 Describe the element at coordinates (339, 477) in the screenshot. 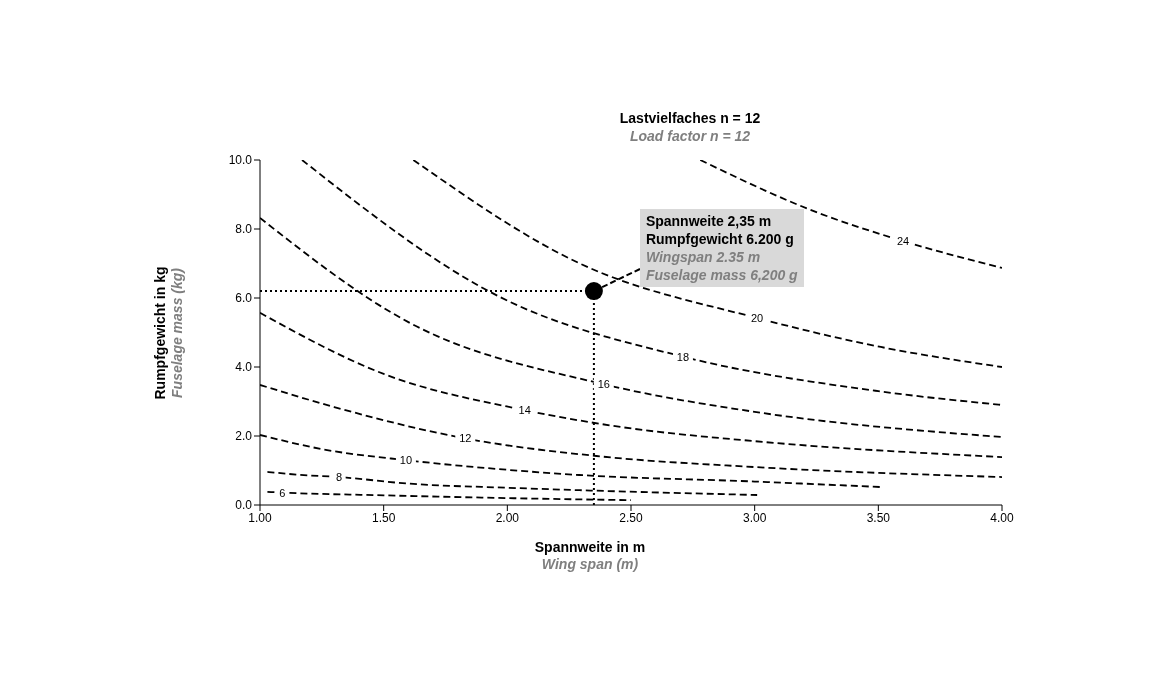

I see `series-label: 8` at that location.